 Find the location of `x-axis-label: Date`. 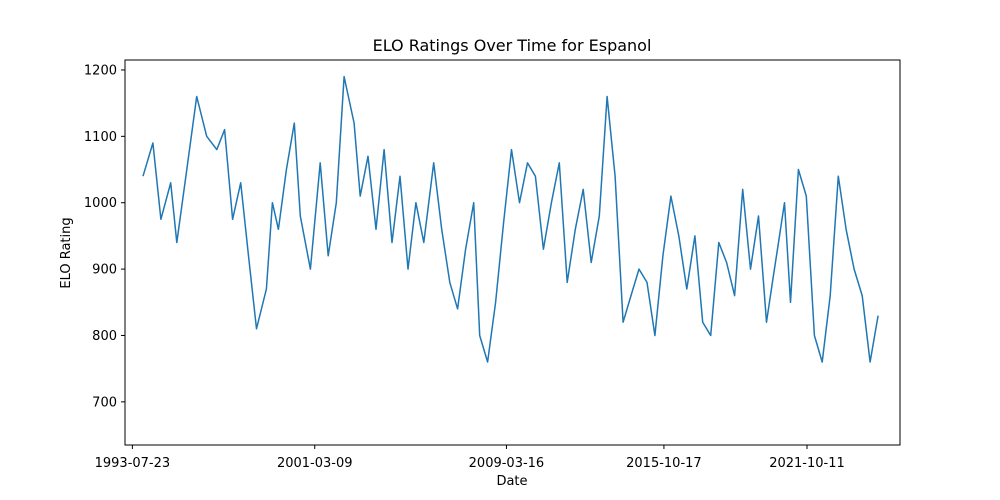

x-axis-label: Date is located at coordinates (511, 481).